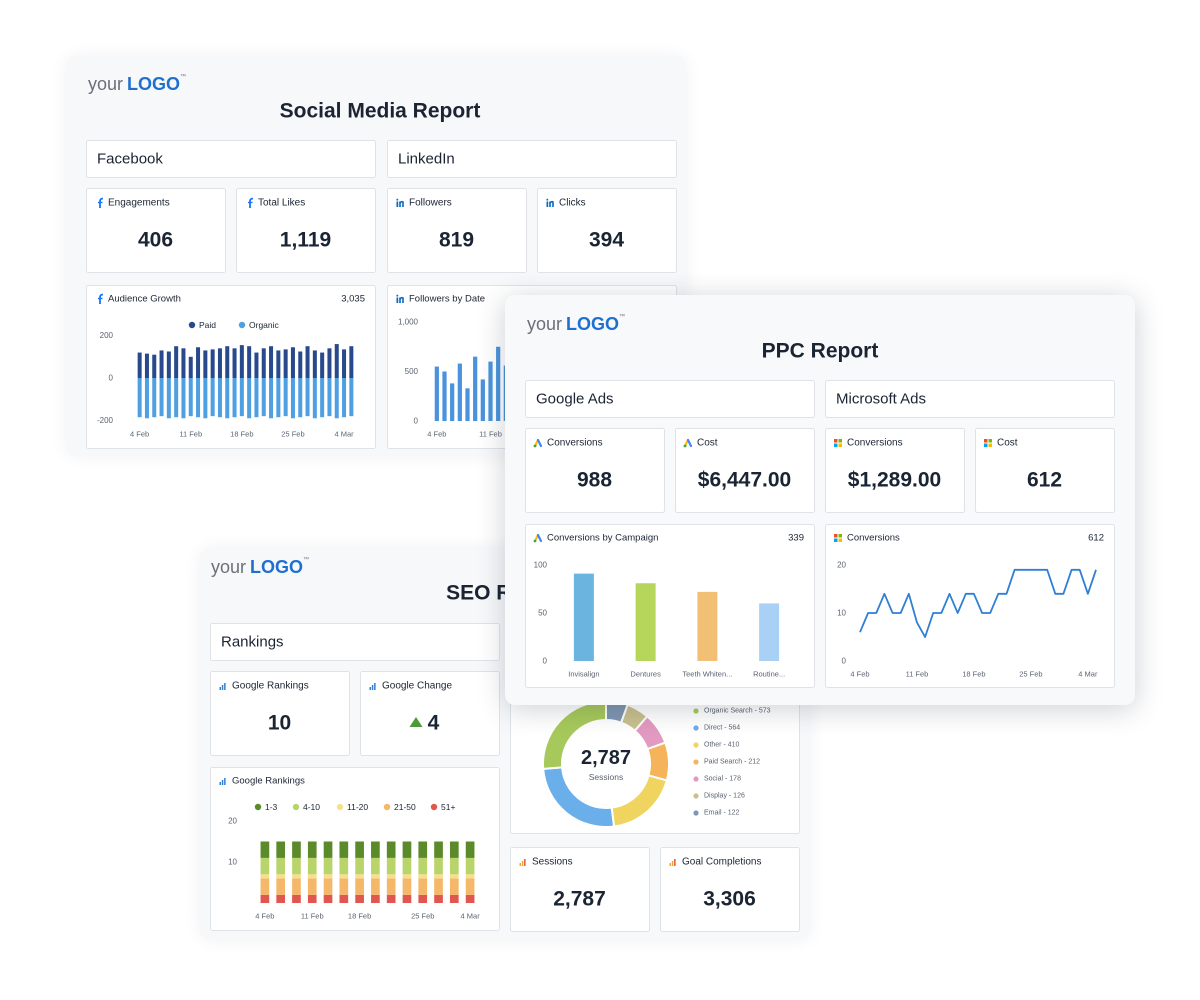 The height and width of the screenshot is (1000, 1200). What do you see at coordinates (456, 240) in the screenshot?
I see `kpi-value: 819` at bounding box center [456, 240].